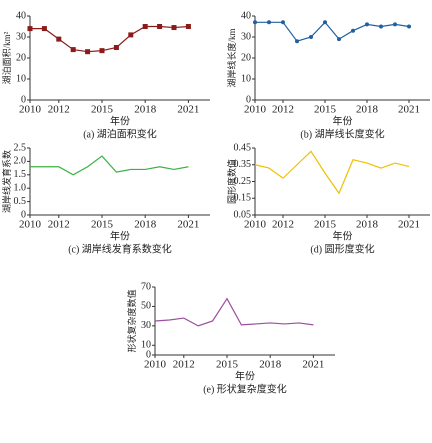 Image resolution: width=432 pixels, height=443 pixels. Describe the element at coordinates (146, 306) in the screenshot. I see `y-tick-label: 50` at that location.